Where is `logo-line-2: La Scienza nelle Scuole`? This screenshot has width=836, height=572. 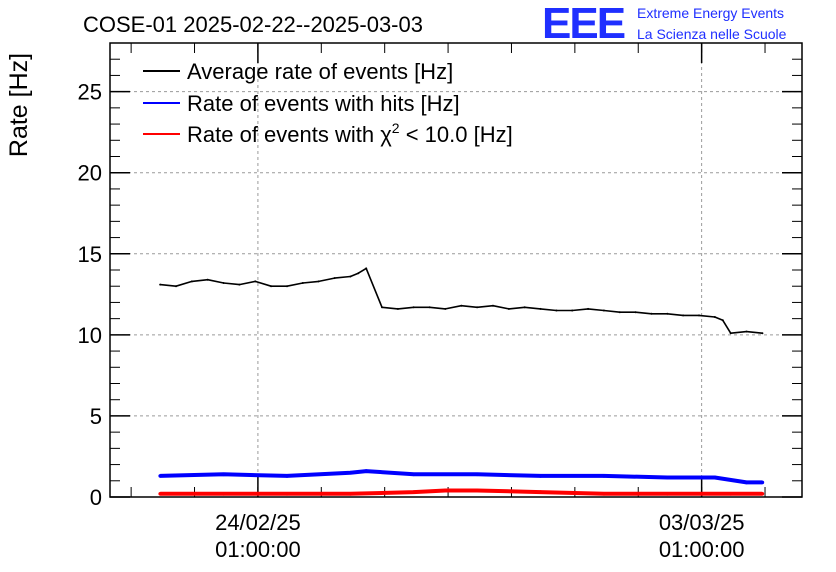 logo-line-2: La Scienza nelle Scuole is located at coordinates (712, 34).